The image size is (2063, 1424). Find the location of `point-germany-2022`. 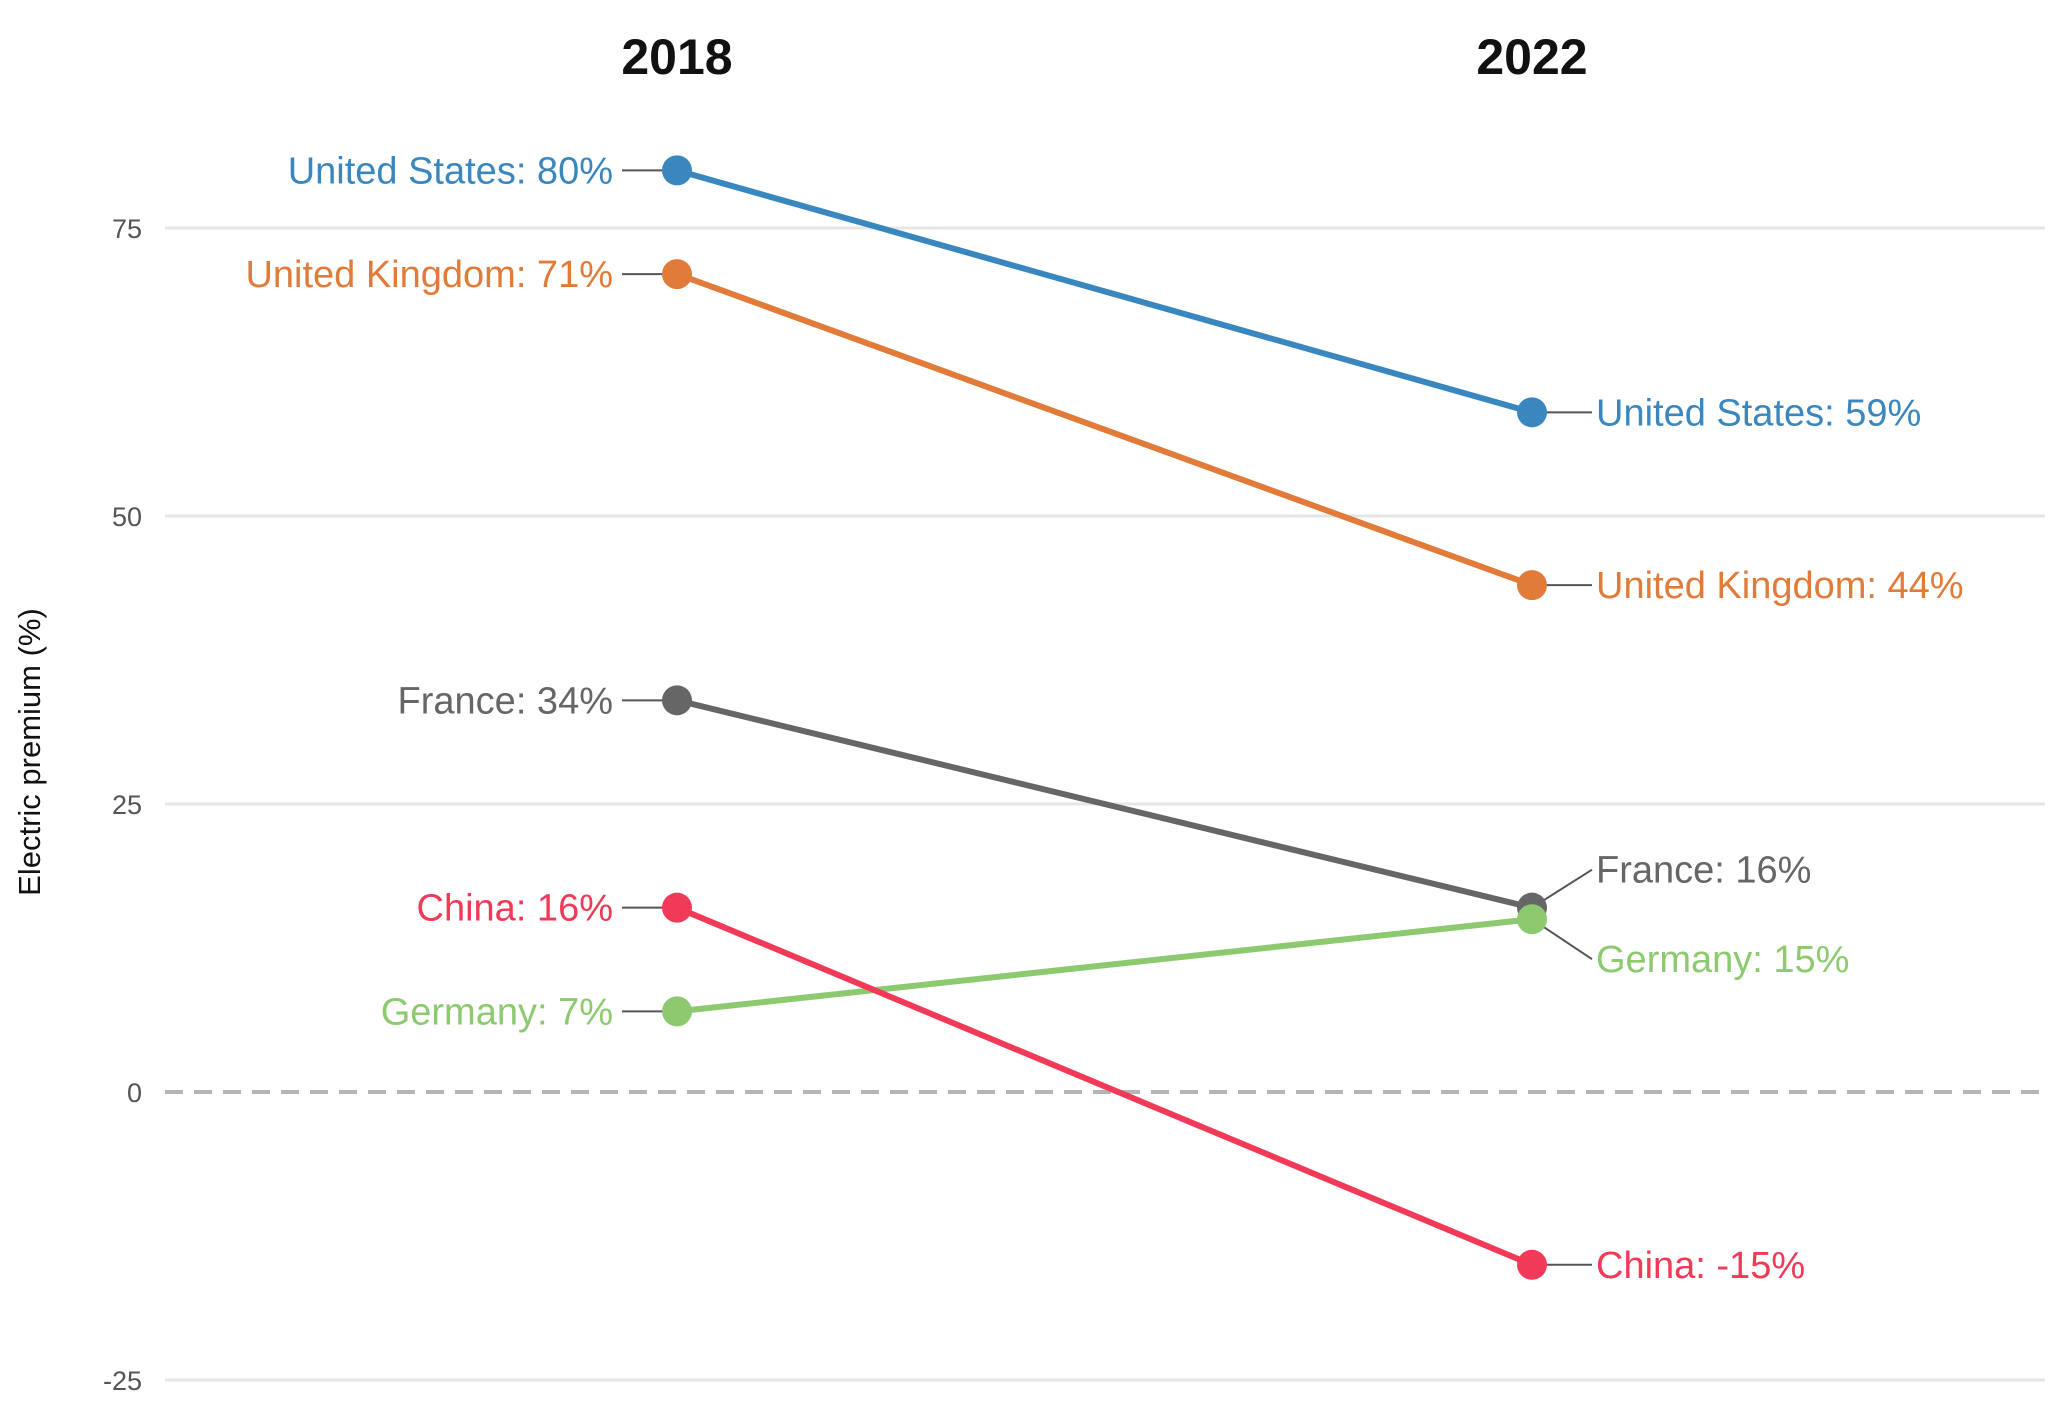

point-germany-2022 is located at coordinates (1532, 919).